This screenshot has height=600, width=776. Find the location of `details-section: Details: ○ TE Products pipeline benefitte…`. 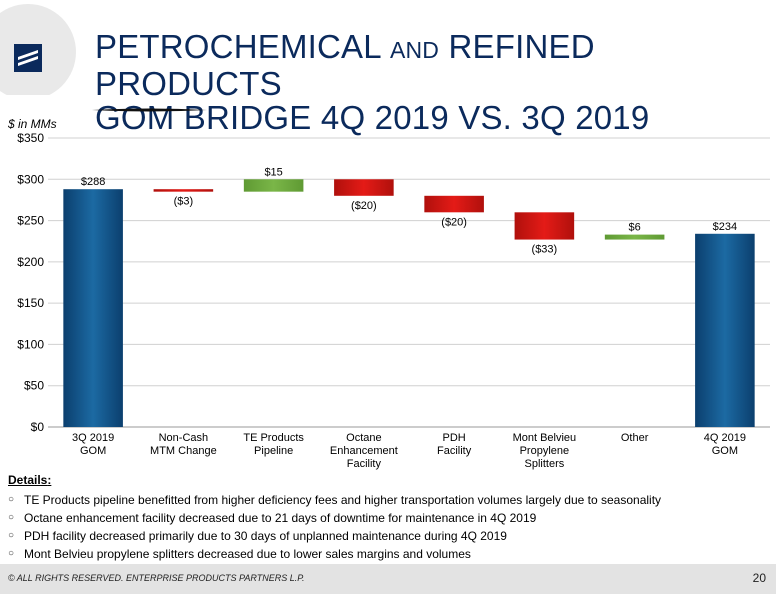

details-section: Details: ○ TE Products pipeline benefitte… is located at coordinates (388, 518).